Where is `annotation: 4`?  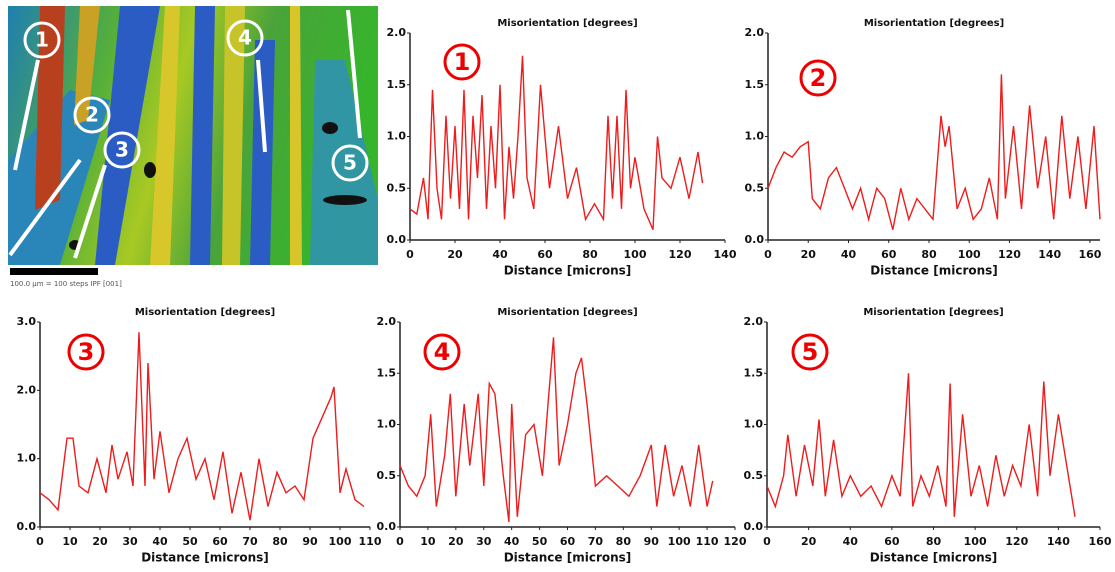
annotation: 4 is located at coordinates (442, 352).